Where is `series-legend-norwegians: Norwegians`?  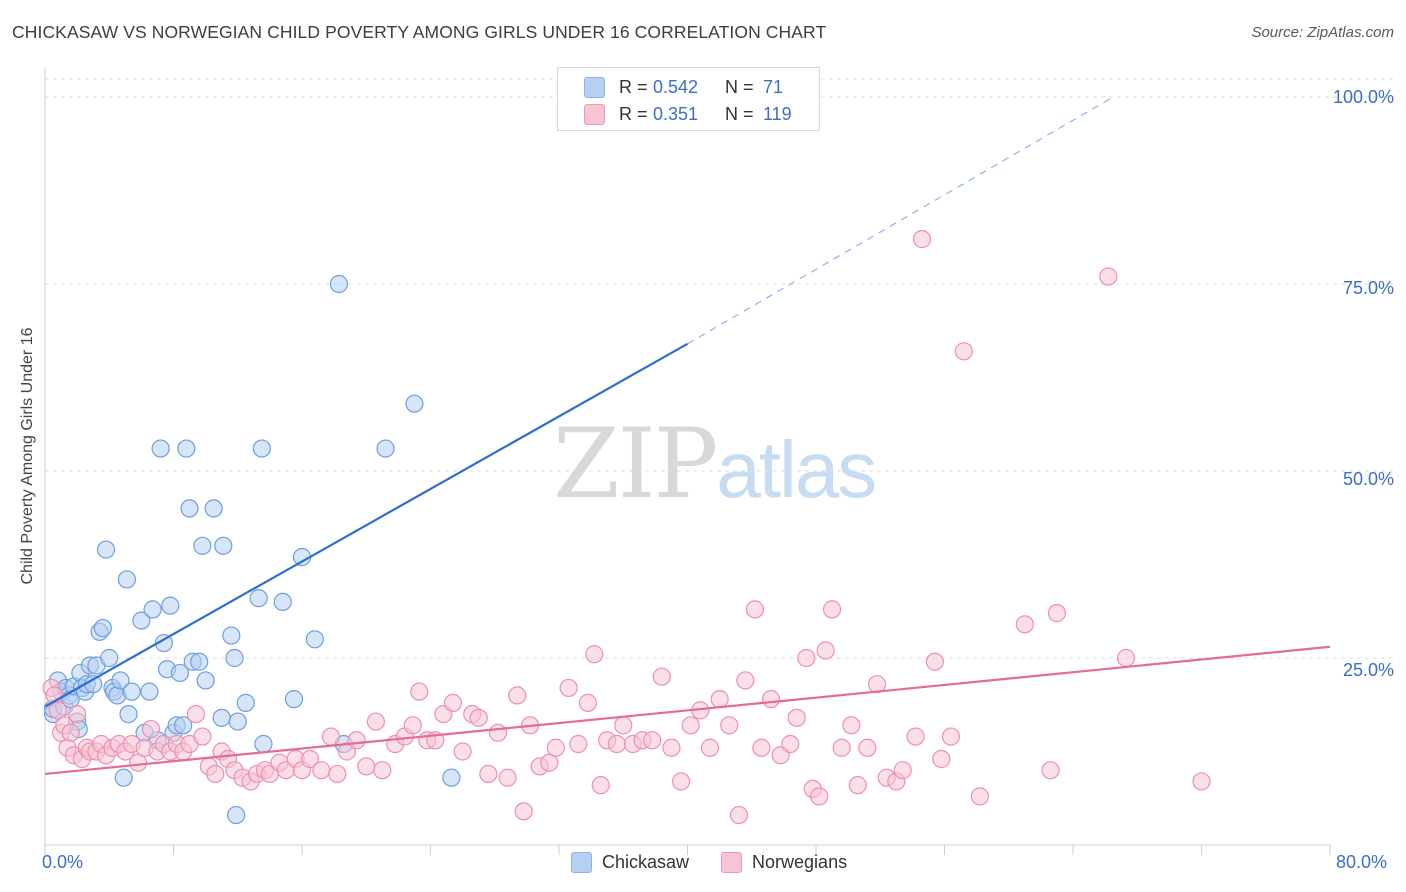
series-legend-norwegians: Norwegians is located at coordinates (784, 862).